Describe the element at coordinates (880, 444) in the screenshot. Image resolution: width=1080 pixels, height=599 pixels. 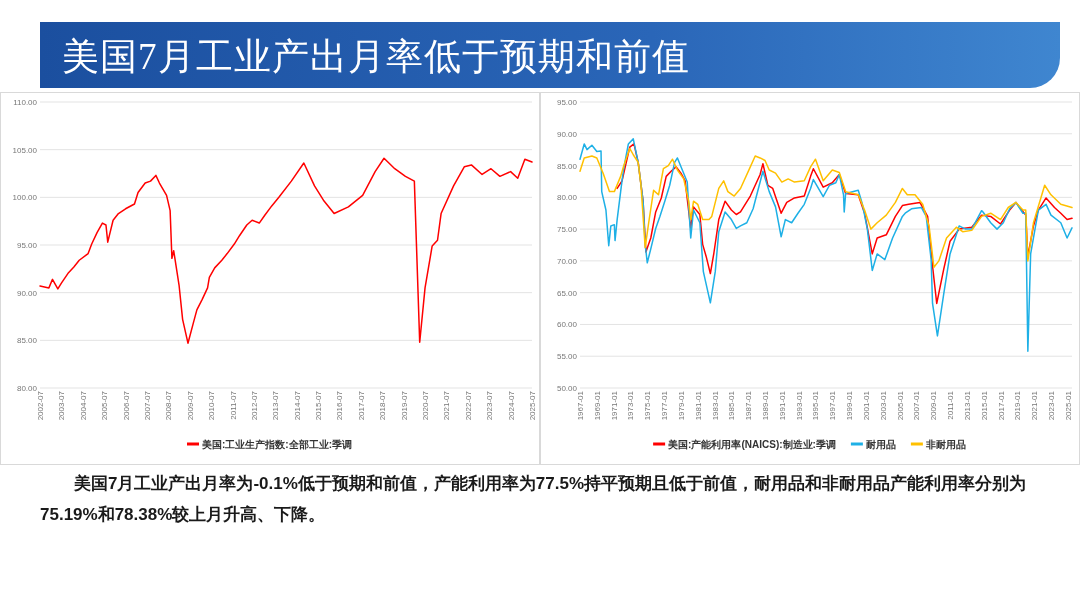
I see `legend-label: 耐用品` at that location.